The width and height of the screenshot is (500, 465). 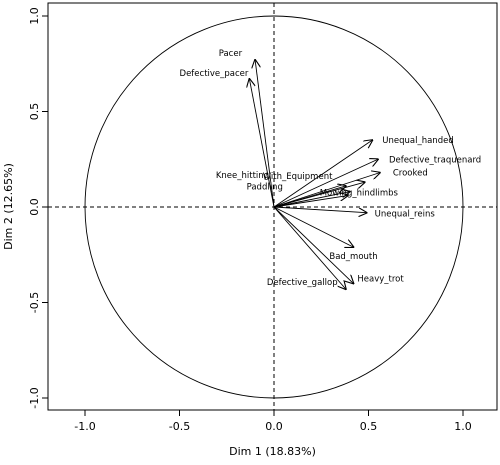 I want to click on vector-label-bad-mouth: Bad_mouth, so click(x=353, y=257).